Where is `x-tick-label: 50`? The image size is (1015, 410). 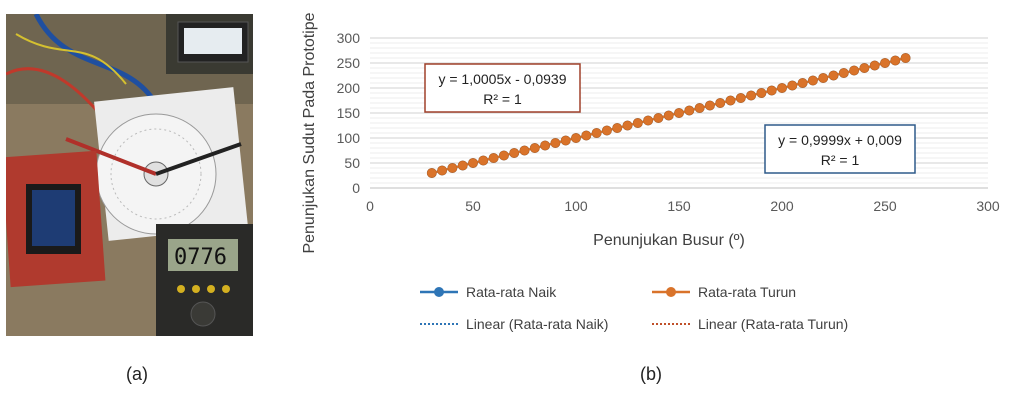 x-tick-label: 50 is located at coordinates (473, 206).